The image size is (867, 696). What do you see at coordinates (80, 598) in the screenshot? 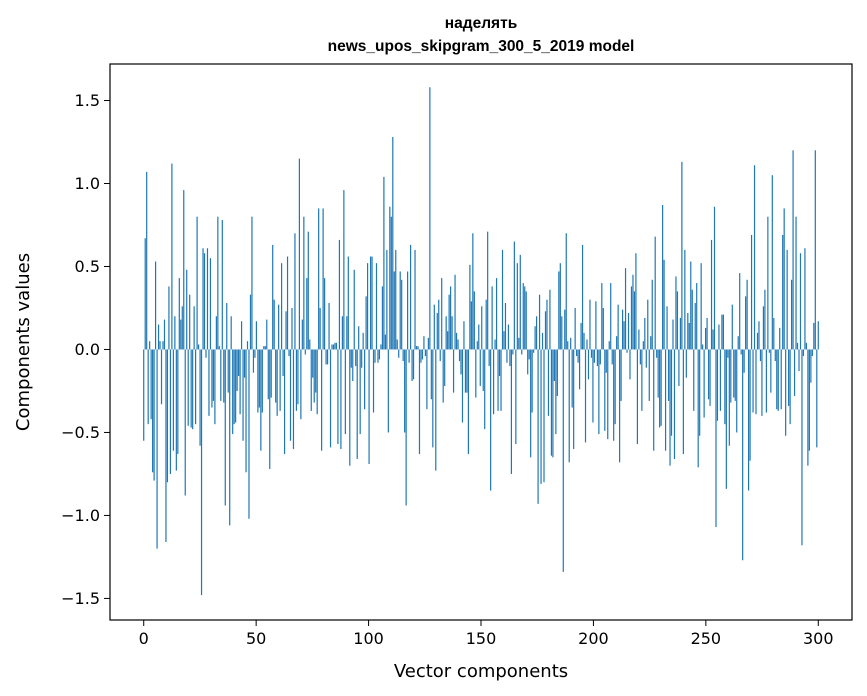
I see `y-tick-label: −1.5` at bounding box center [80, 598].